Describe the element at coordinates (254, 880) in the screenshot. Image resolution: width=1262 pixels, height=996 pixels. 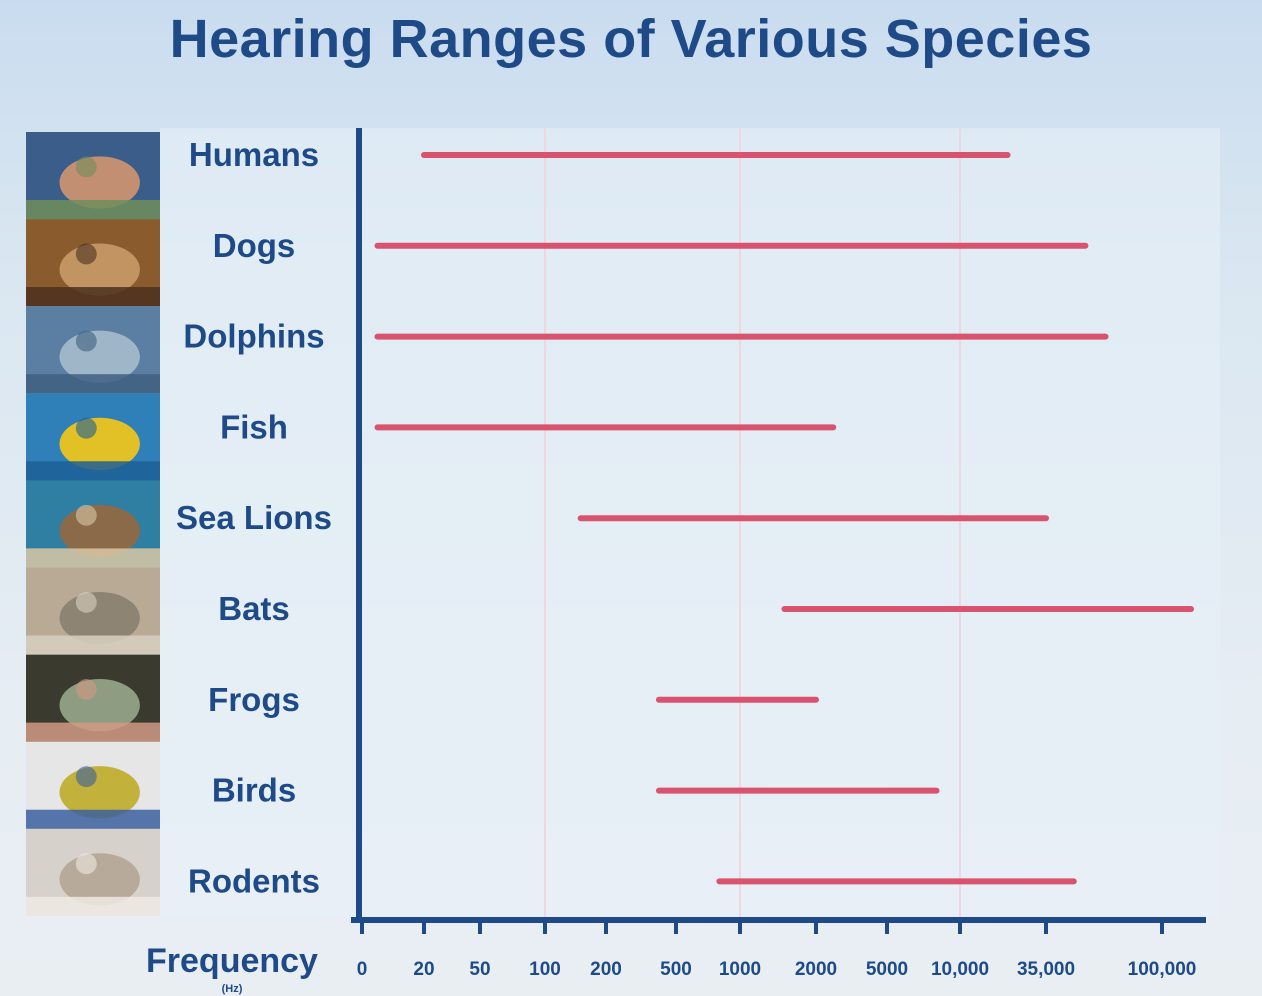
I see `species-label: Rodents` at that location.